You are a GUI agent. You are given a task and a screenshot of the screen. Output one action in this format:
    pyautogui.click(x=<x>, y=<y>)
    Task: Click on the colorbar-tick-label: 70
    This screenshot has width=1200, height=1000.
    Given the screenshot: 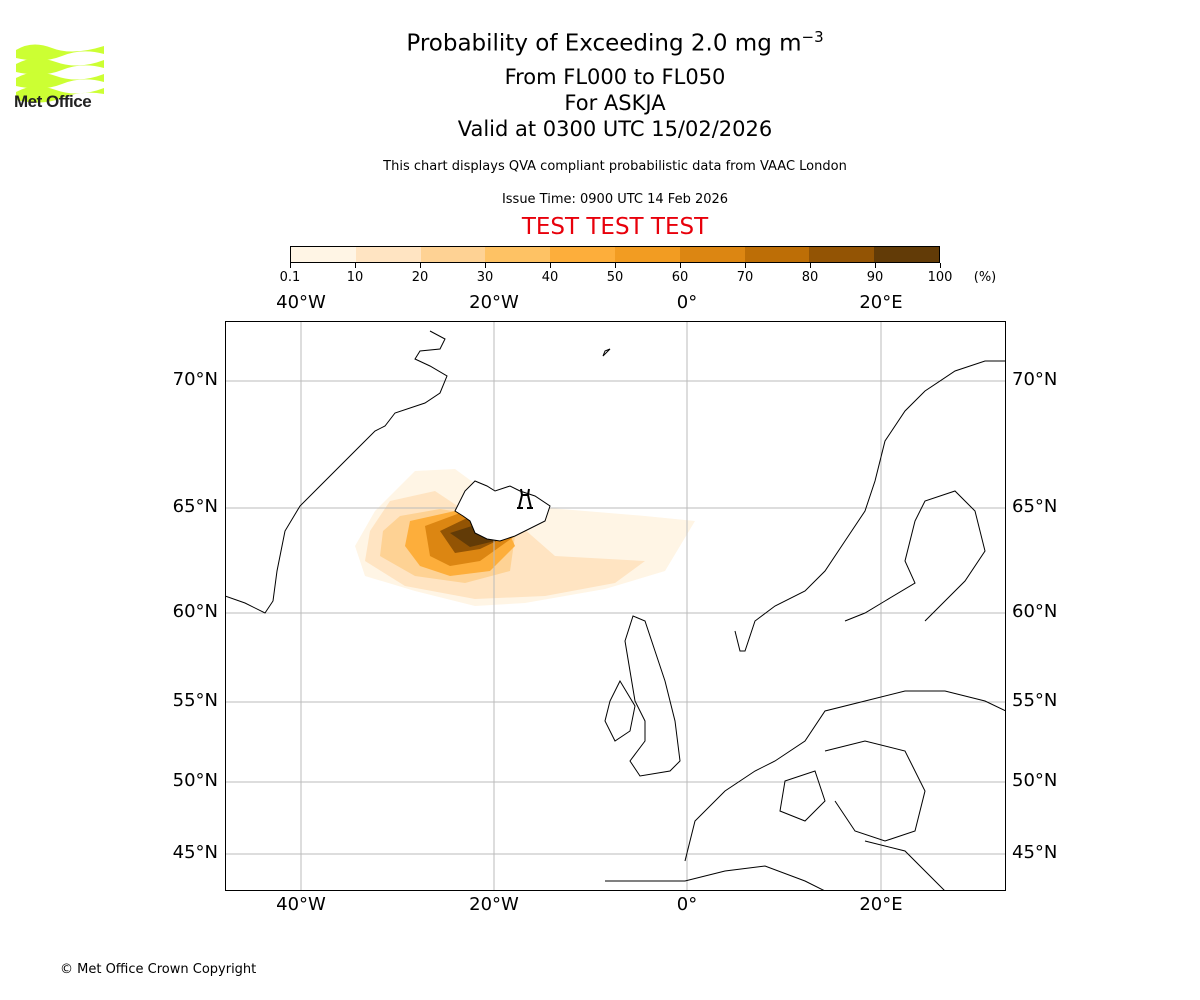 What is the action you would take?
    pyautogui.click(x=745, y=277)
    